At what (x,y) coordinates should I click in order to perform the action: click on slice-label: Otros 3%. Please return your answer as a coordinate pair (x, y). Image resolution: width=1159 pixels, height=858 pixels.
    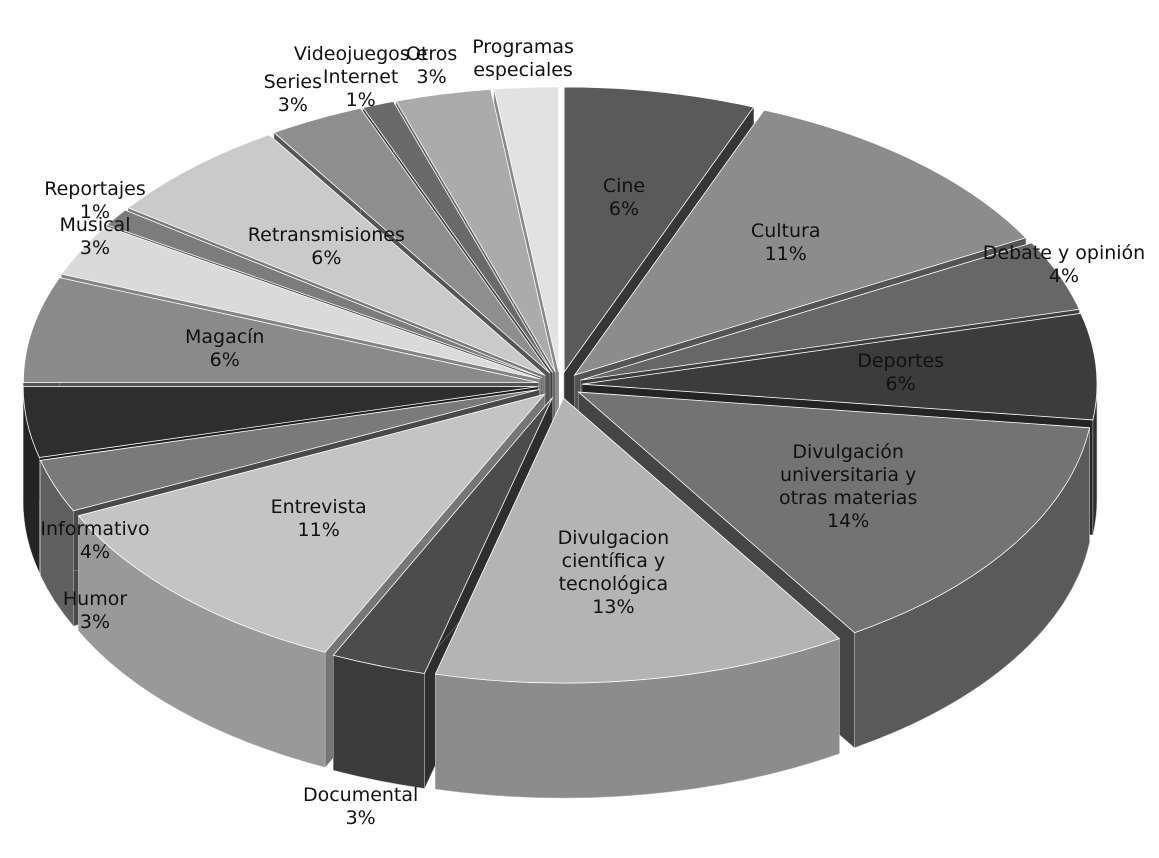
    Looking at the image, I should click on (432, 66).